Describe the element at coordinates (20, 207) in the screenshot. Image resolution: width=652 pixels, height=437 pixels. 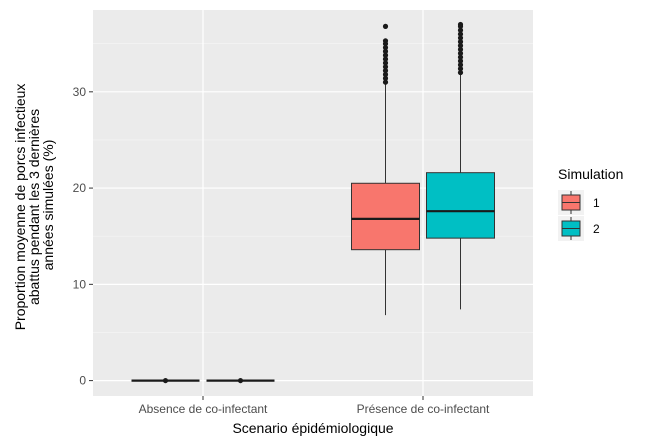
I see `y-axis-title-line-1: Proportion moyenne de porcs infectieux` at that location.